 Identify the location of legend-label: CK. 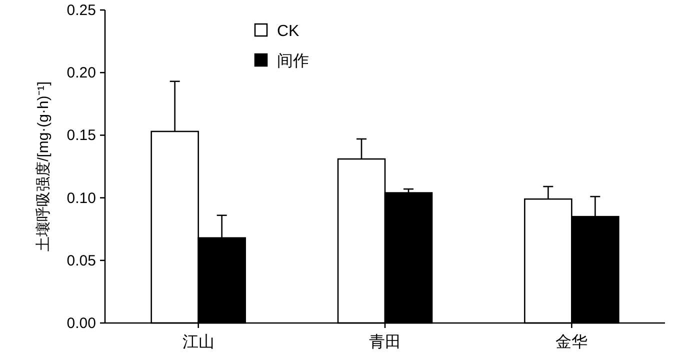
(288, 31).